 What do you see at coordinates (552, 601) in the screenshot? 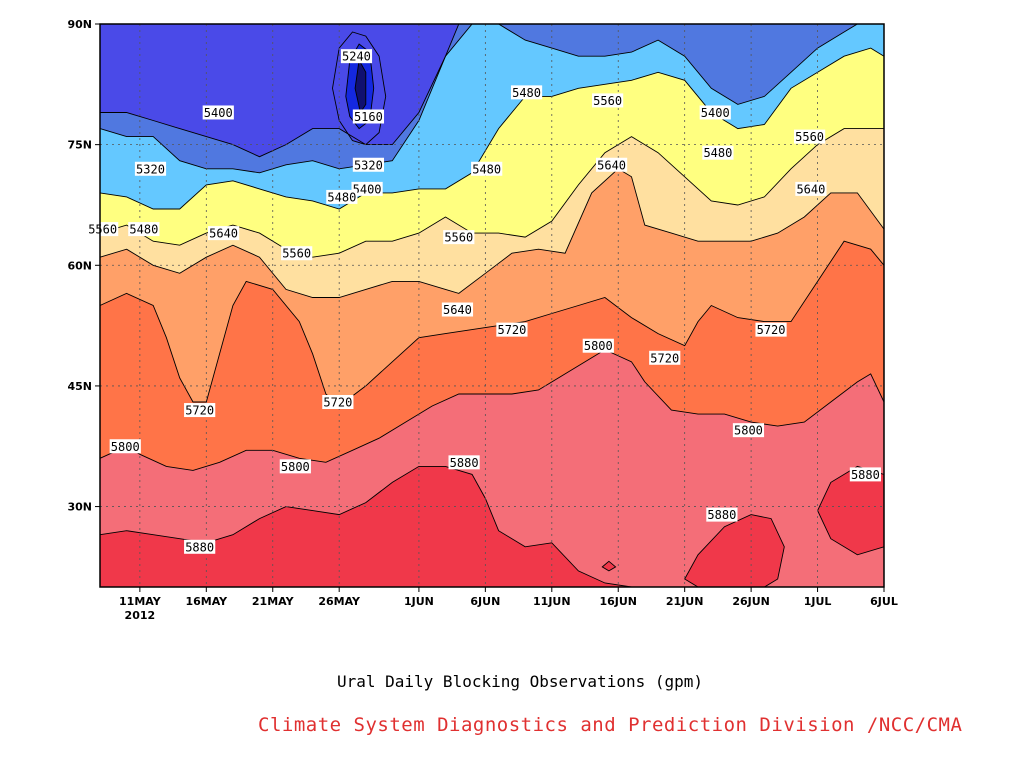
I see `x-tick-label: 11JUN` at bounding box center [552, 601].